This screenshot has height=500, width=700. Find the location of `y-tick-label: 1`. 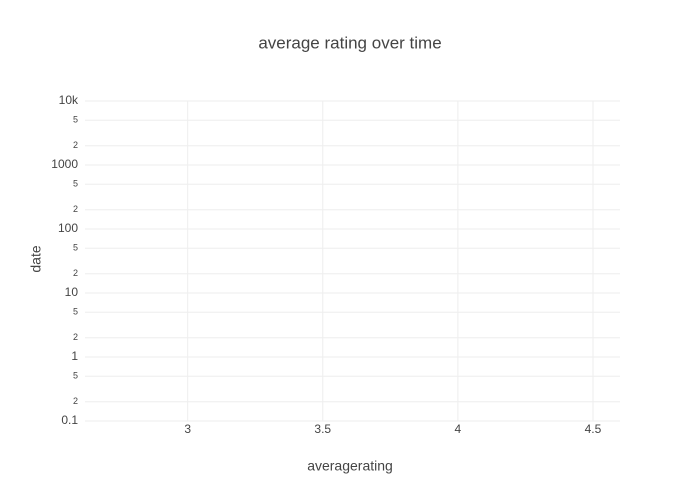

y-tick-label: 1 is located at coordinates (74, 356).